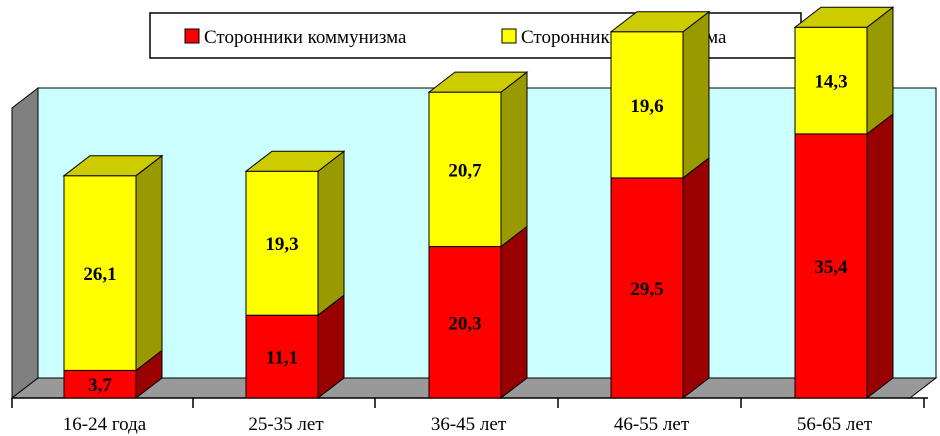  I want to click on data-label: 19,3, so click(281, 244).